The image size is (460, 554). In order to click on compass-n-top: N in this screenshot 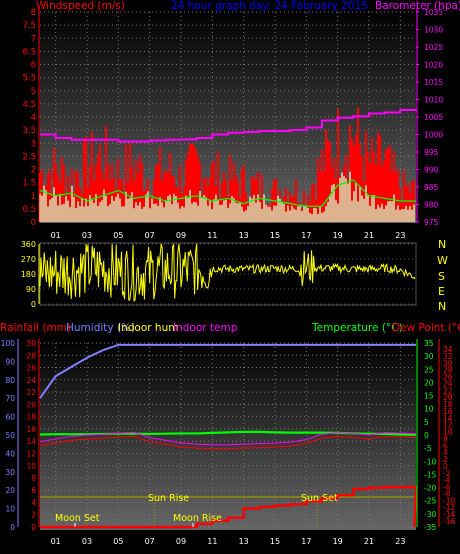, I will do `click(442, 244)`.